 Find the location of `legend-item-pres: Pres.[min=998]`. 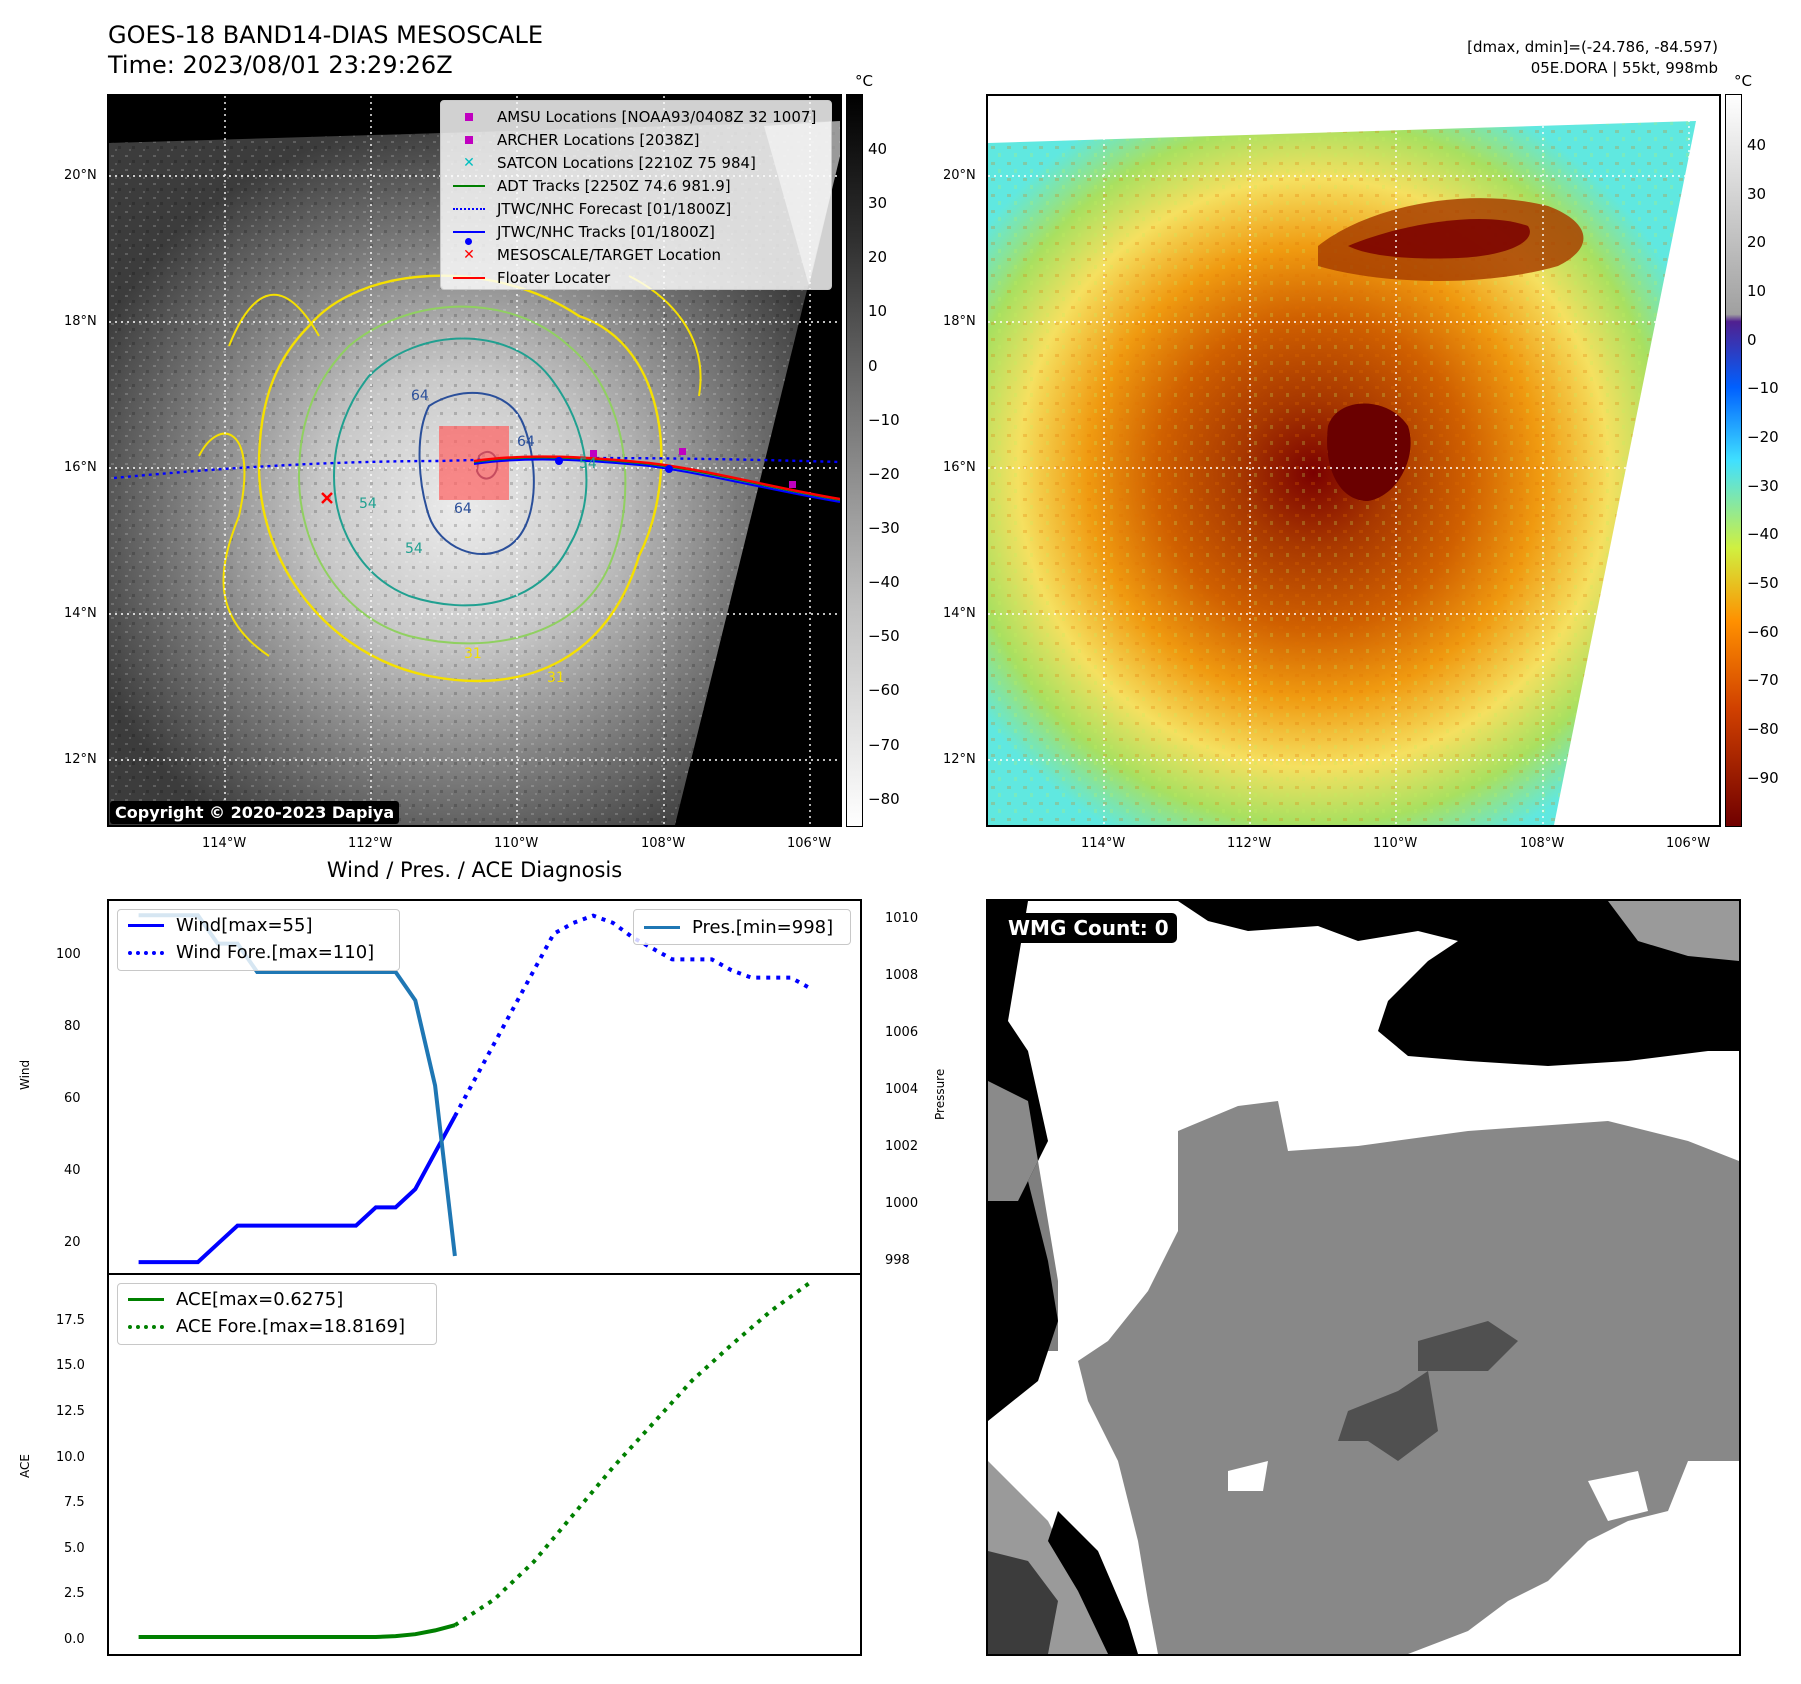

legend-item-pres: Pres.[min=998] is located at coordinates (742, 927).